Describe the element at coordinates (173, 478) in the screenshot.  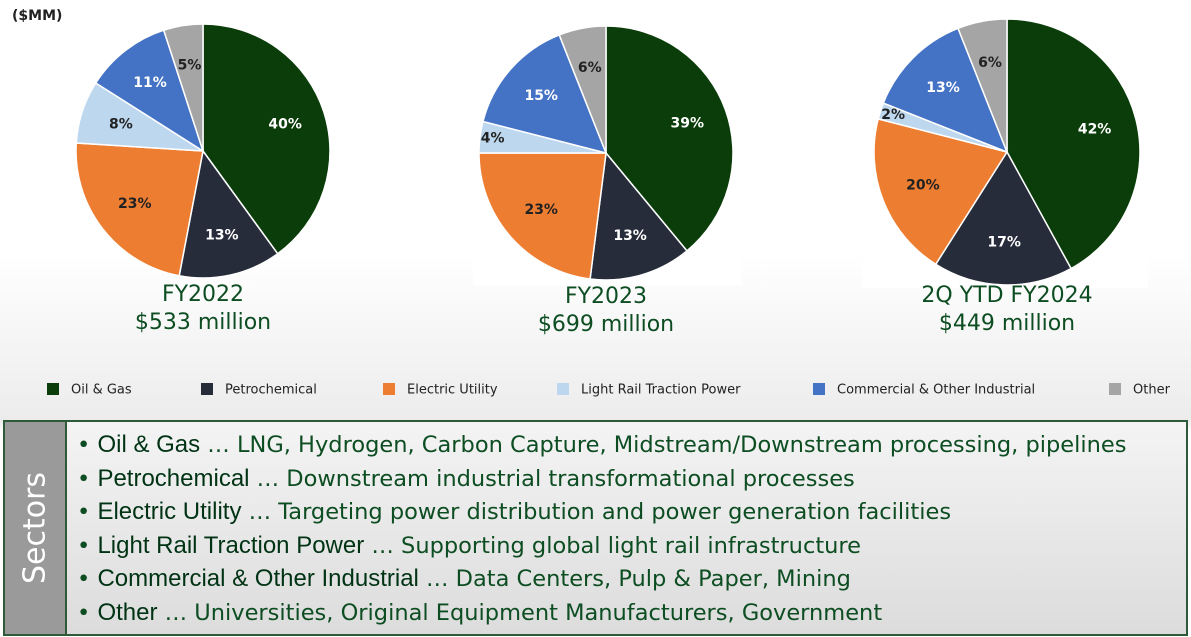
I see `sector-name: Petrochemical` at that location.